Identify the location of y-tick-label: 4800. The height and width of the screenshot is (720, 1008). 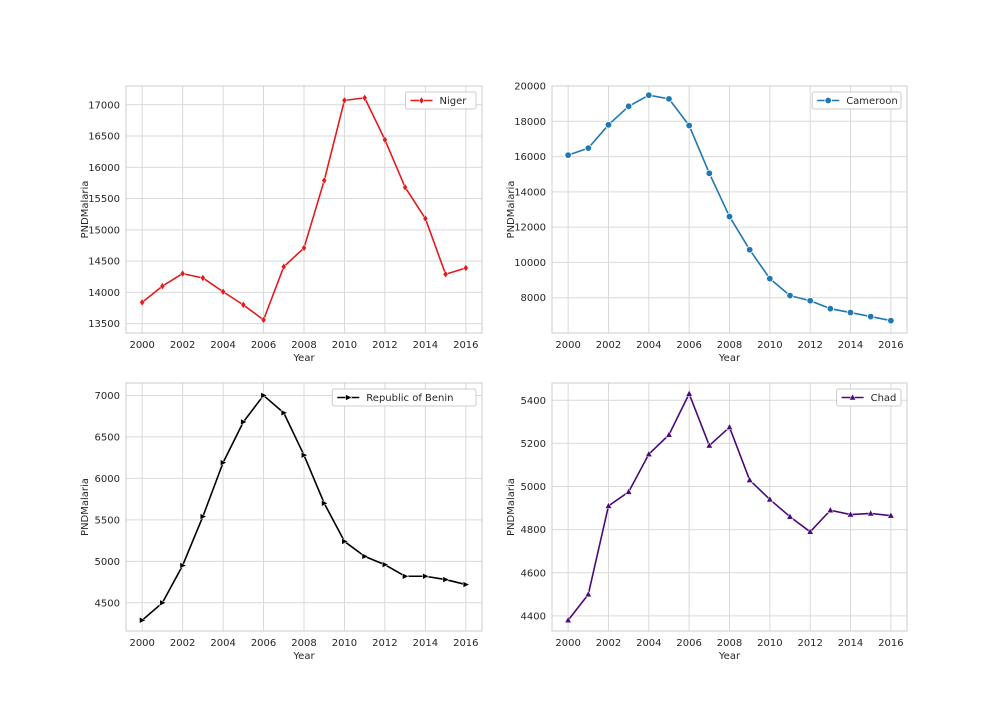
(533, 530).